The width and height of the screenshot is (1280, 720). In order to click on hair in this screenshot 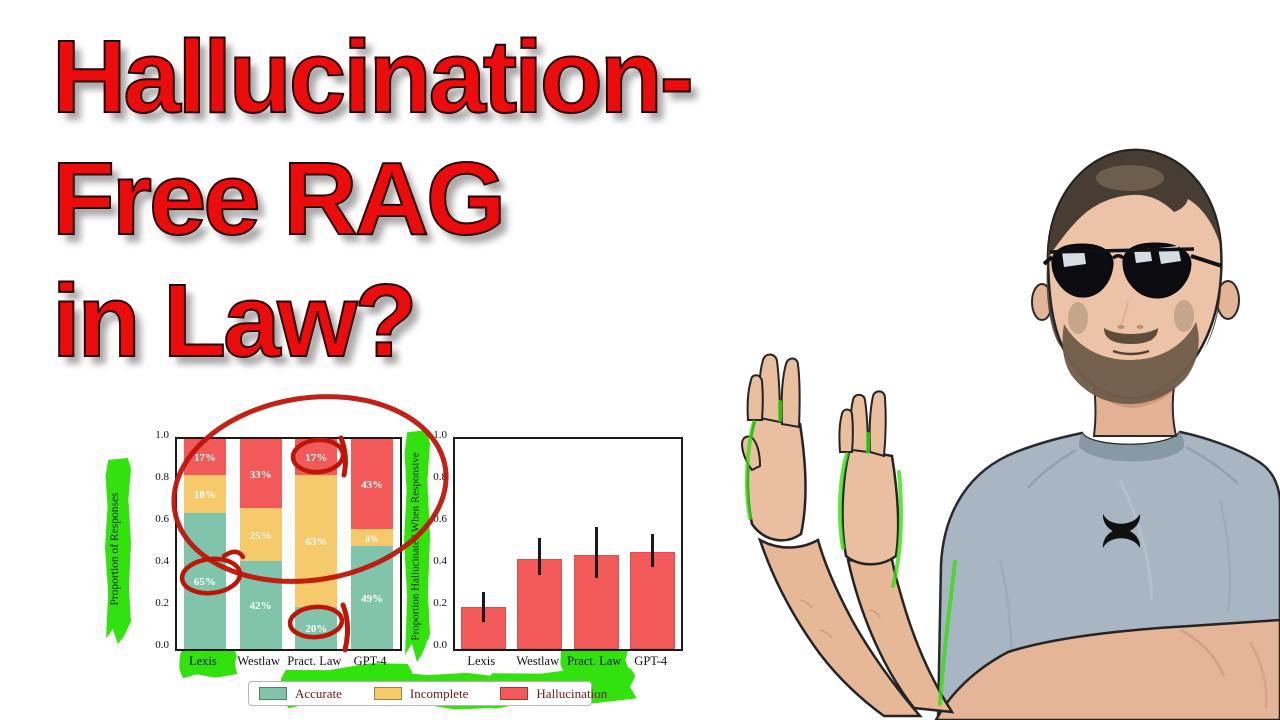, I will do `click(1134, 204)`.